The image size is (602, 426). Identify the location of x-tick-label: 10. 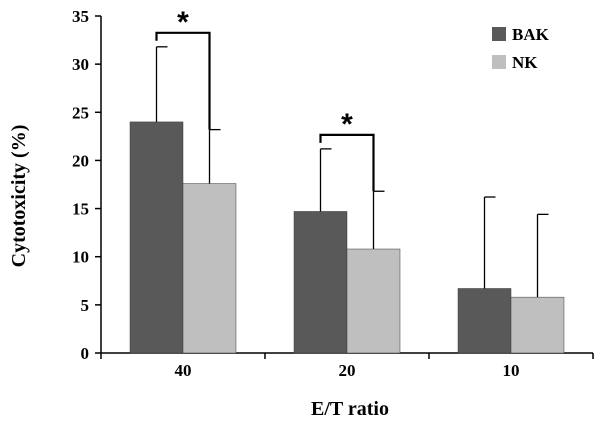
(511, 370).